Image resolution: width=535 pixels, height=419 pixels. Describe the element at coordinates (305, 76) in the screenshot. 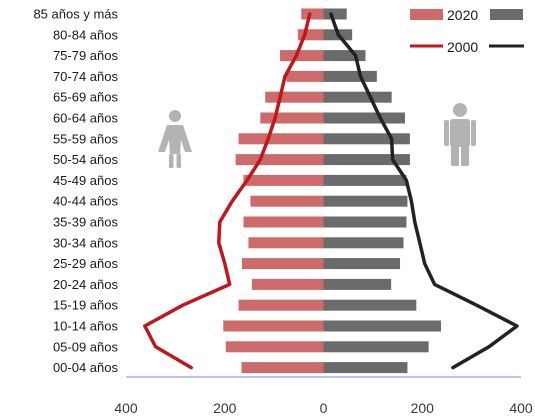

I see `bar-2020-male-70-74-a-os` at that location.